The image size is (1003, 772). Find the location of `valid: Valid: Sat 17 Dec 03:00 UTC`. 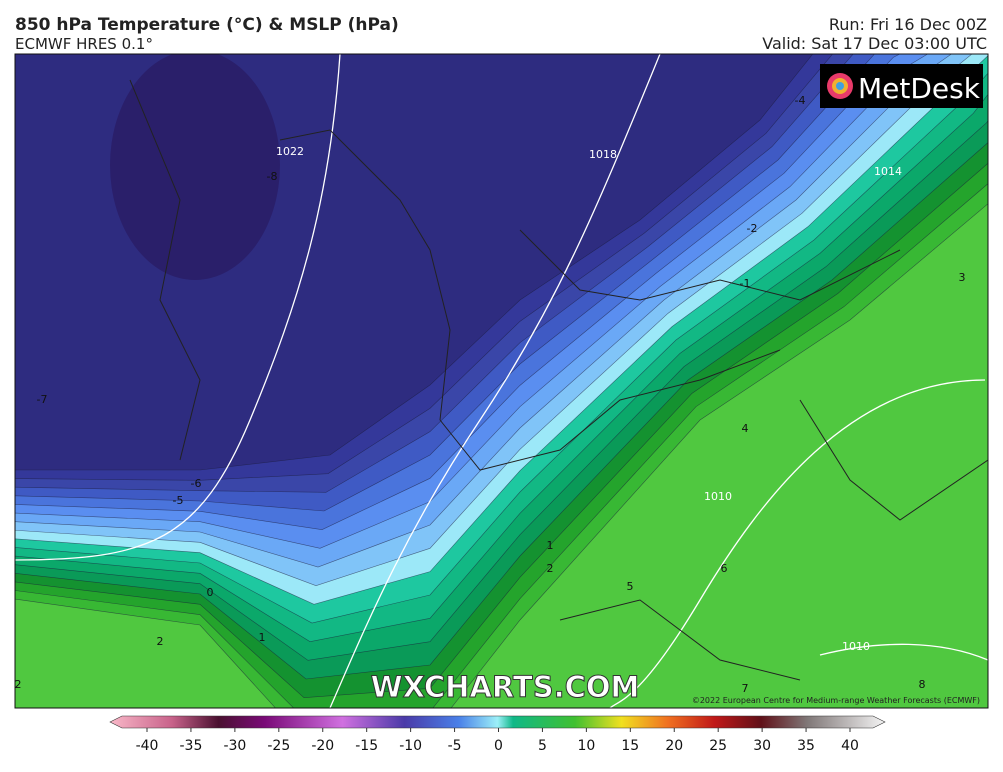

valid: Valid: Sat 17 Dec 03:00 UTC is located at coordinates (874, 43).